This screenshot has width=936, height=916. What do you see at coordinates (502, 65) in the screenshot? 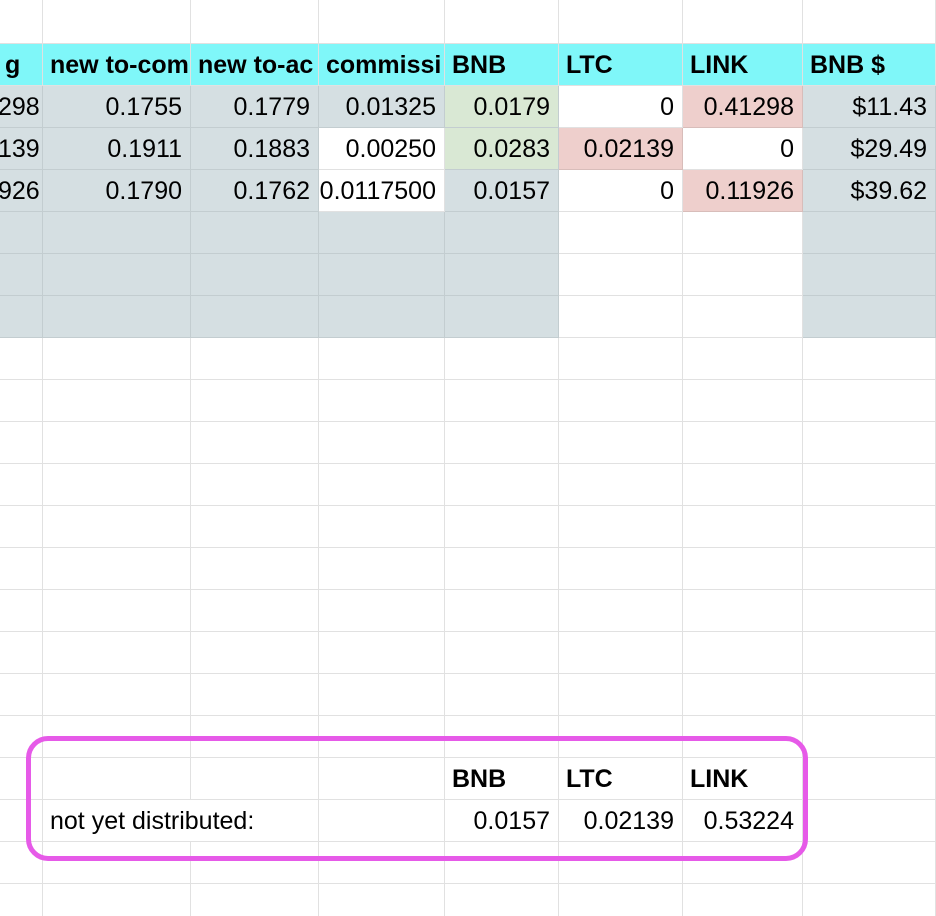
I see `header-cell: BNB` at bounding box center [502, 65].